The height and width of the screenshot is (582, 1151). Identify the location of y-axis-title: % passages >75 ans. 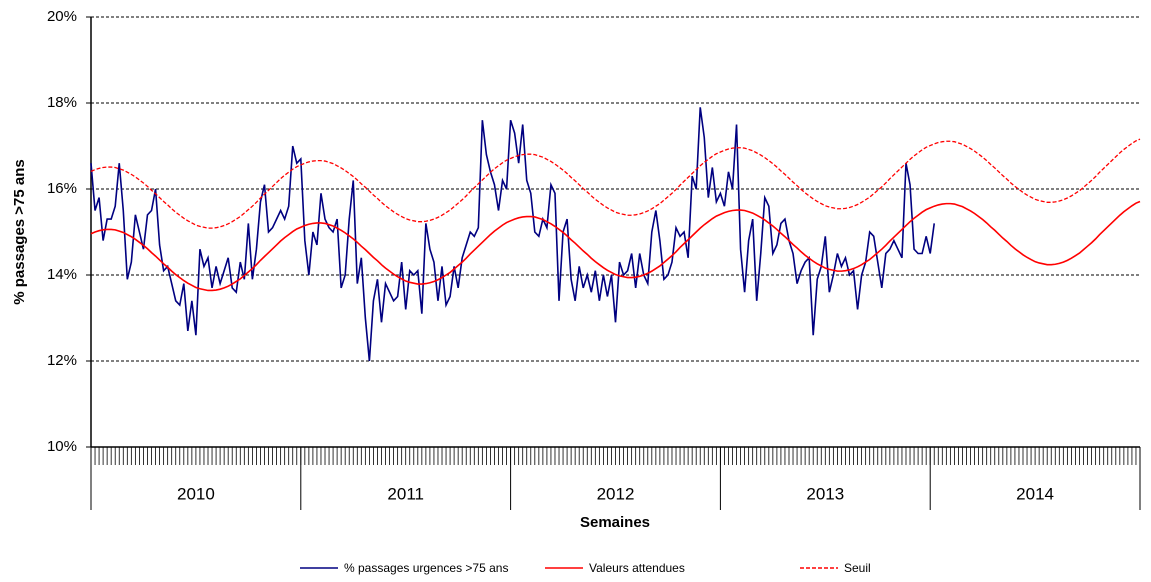
(19, 232).